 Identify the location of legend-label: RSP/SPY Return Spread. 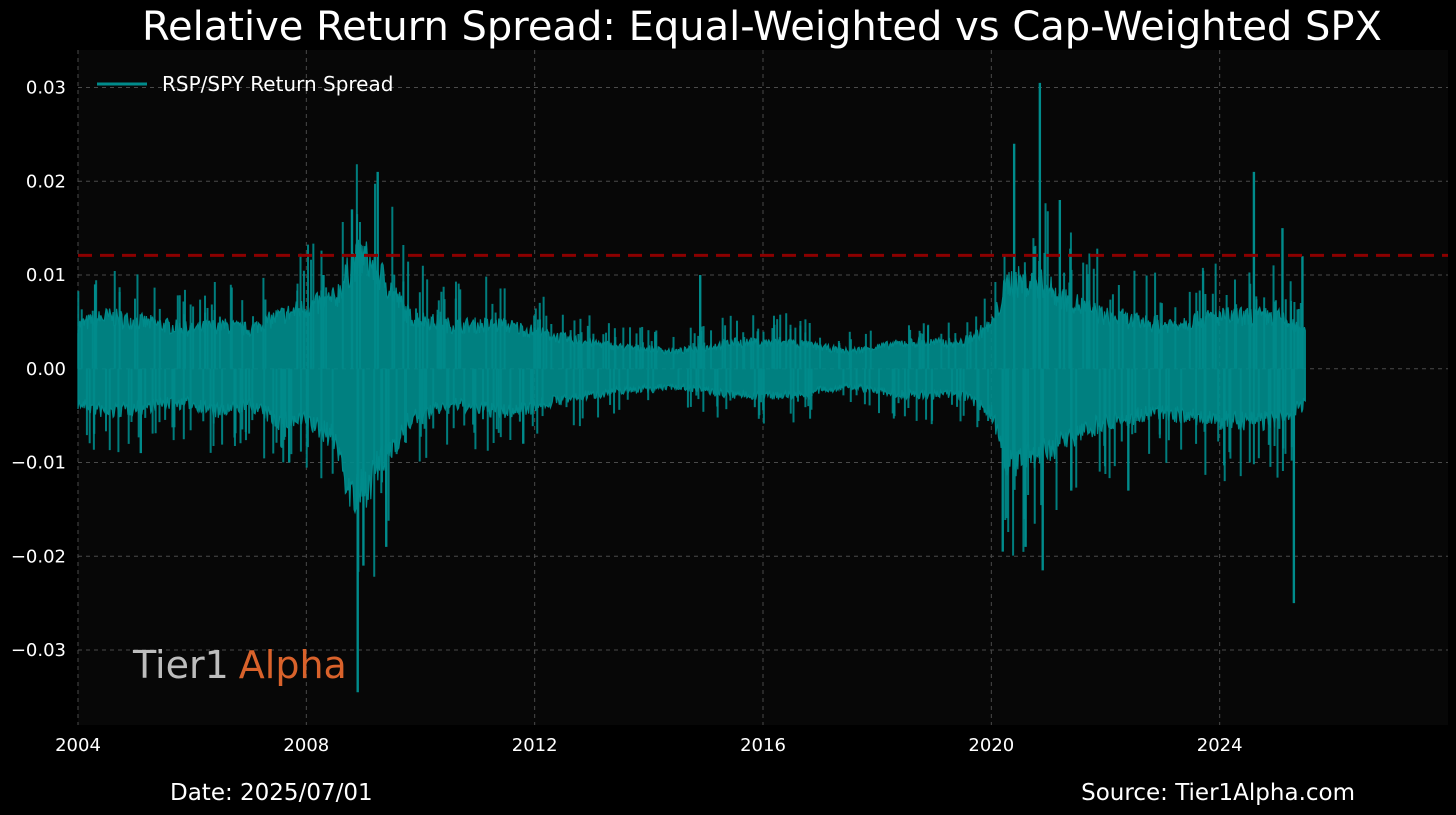
(277, 84).